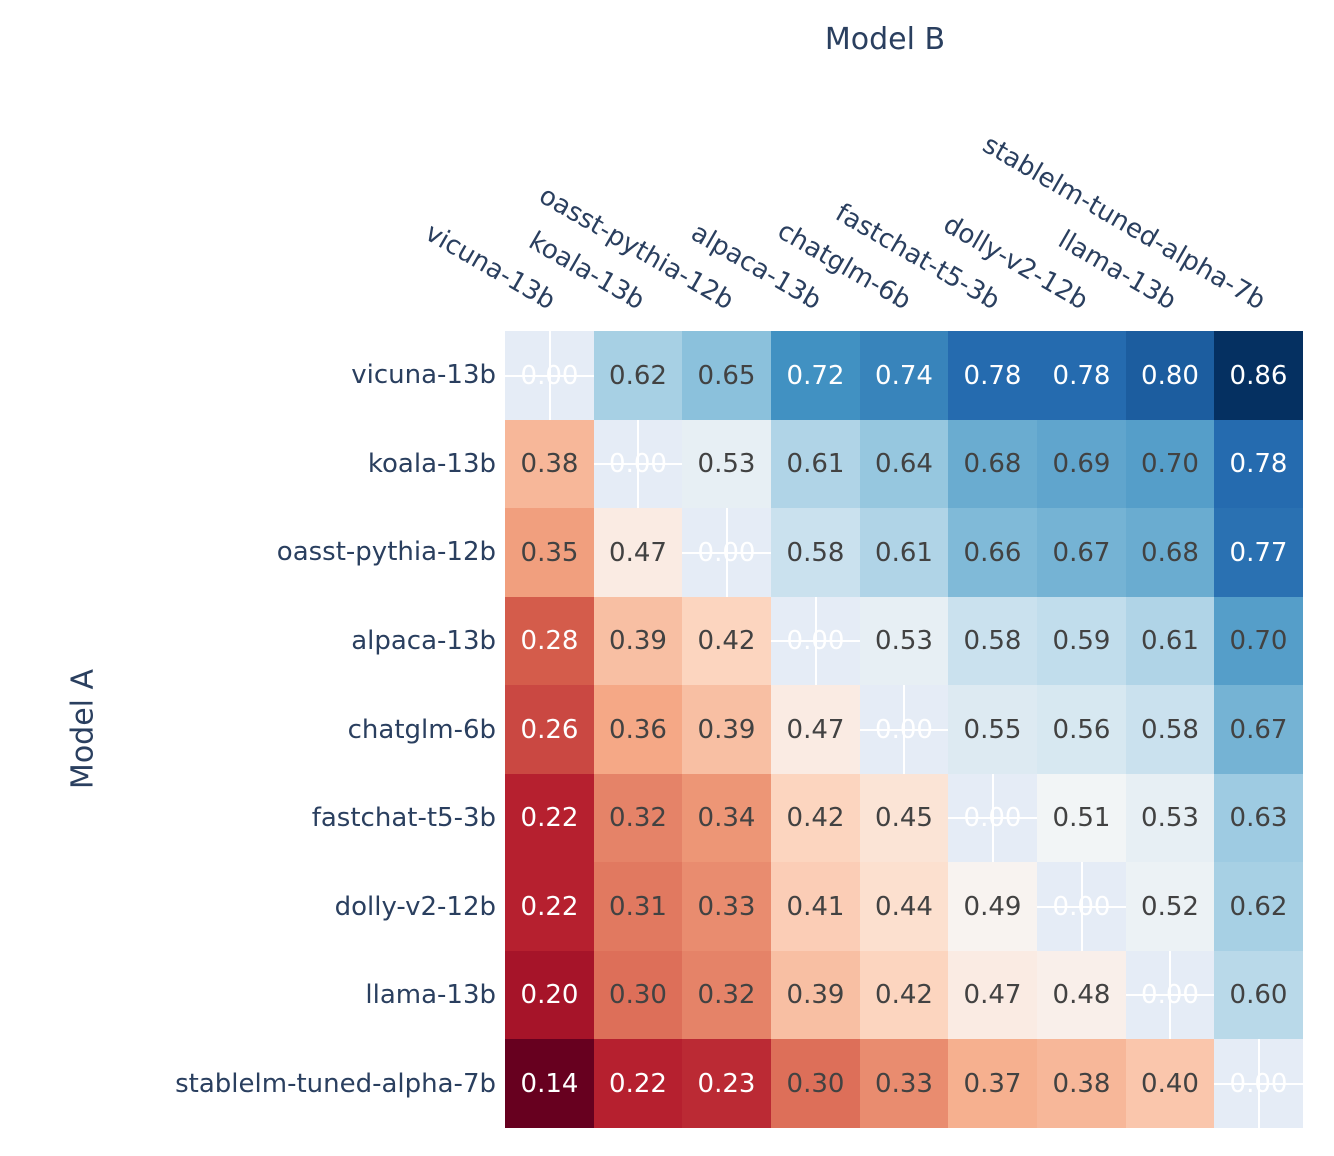  Describe the element at coordinates (335, 1084) in the screenshot. I see `y-tick-label: stablelm-tuned-alpha-7b` at that location.